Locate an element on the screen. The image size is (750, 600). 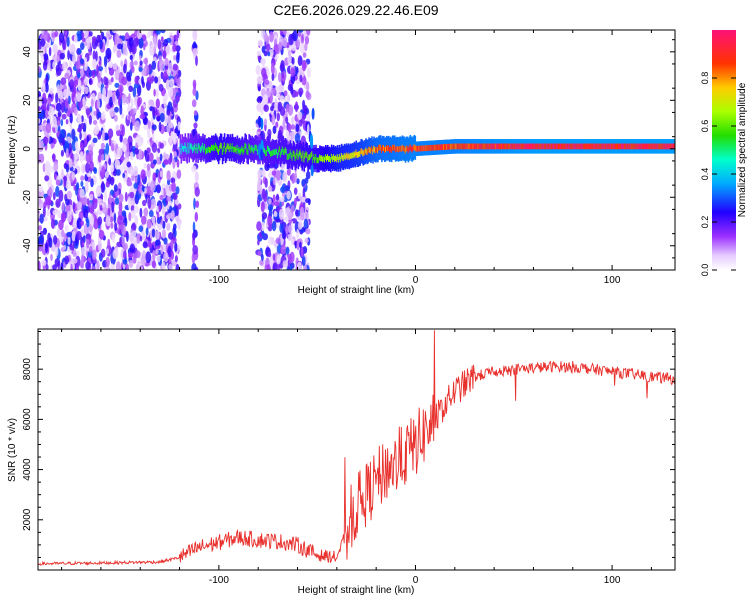
figure-title: C2E6.2026.029.22.46.E09 is located at coordinates (355, 10).